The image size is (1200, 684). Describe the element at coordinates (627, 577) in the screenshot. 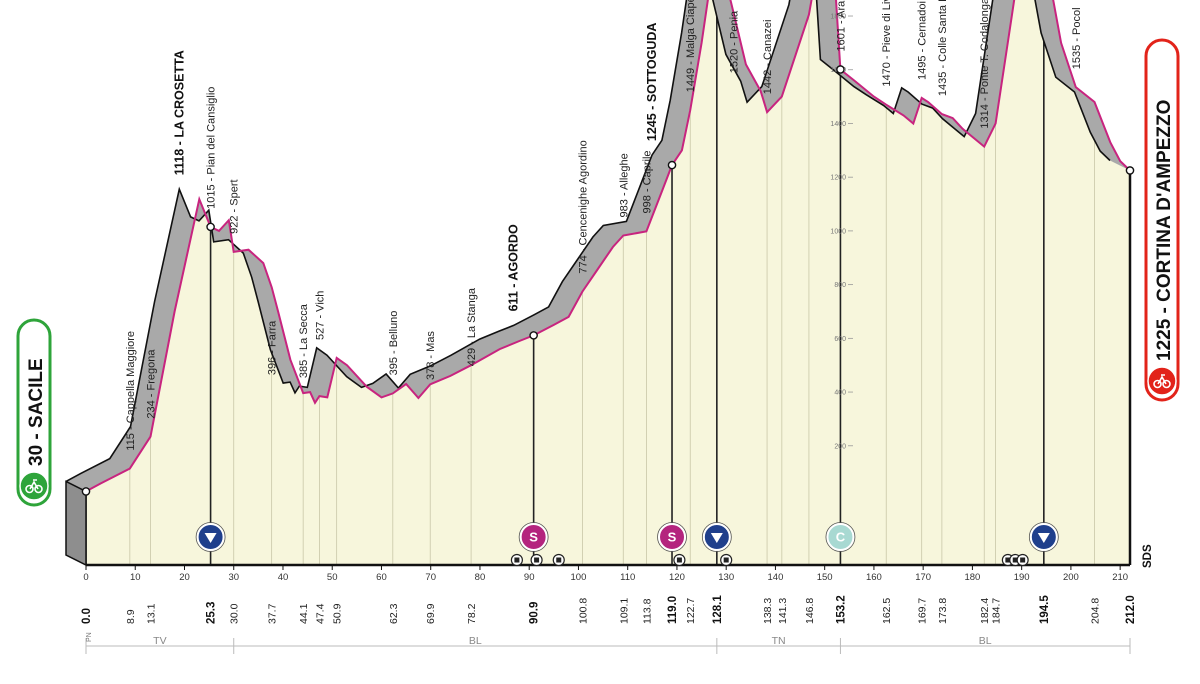

I see `x-tick-label: 110` at that location.